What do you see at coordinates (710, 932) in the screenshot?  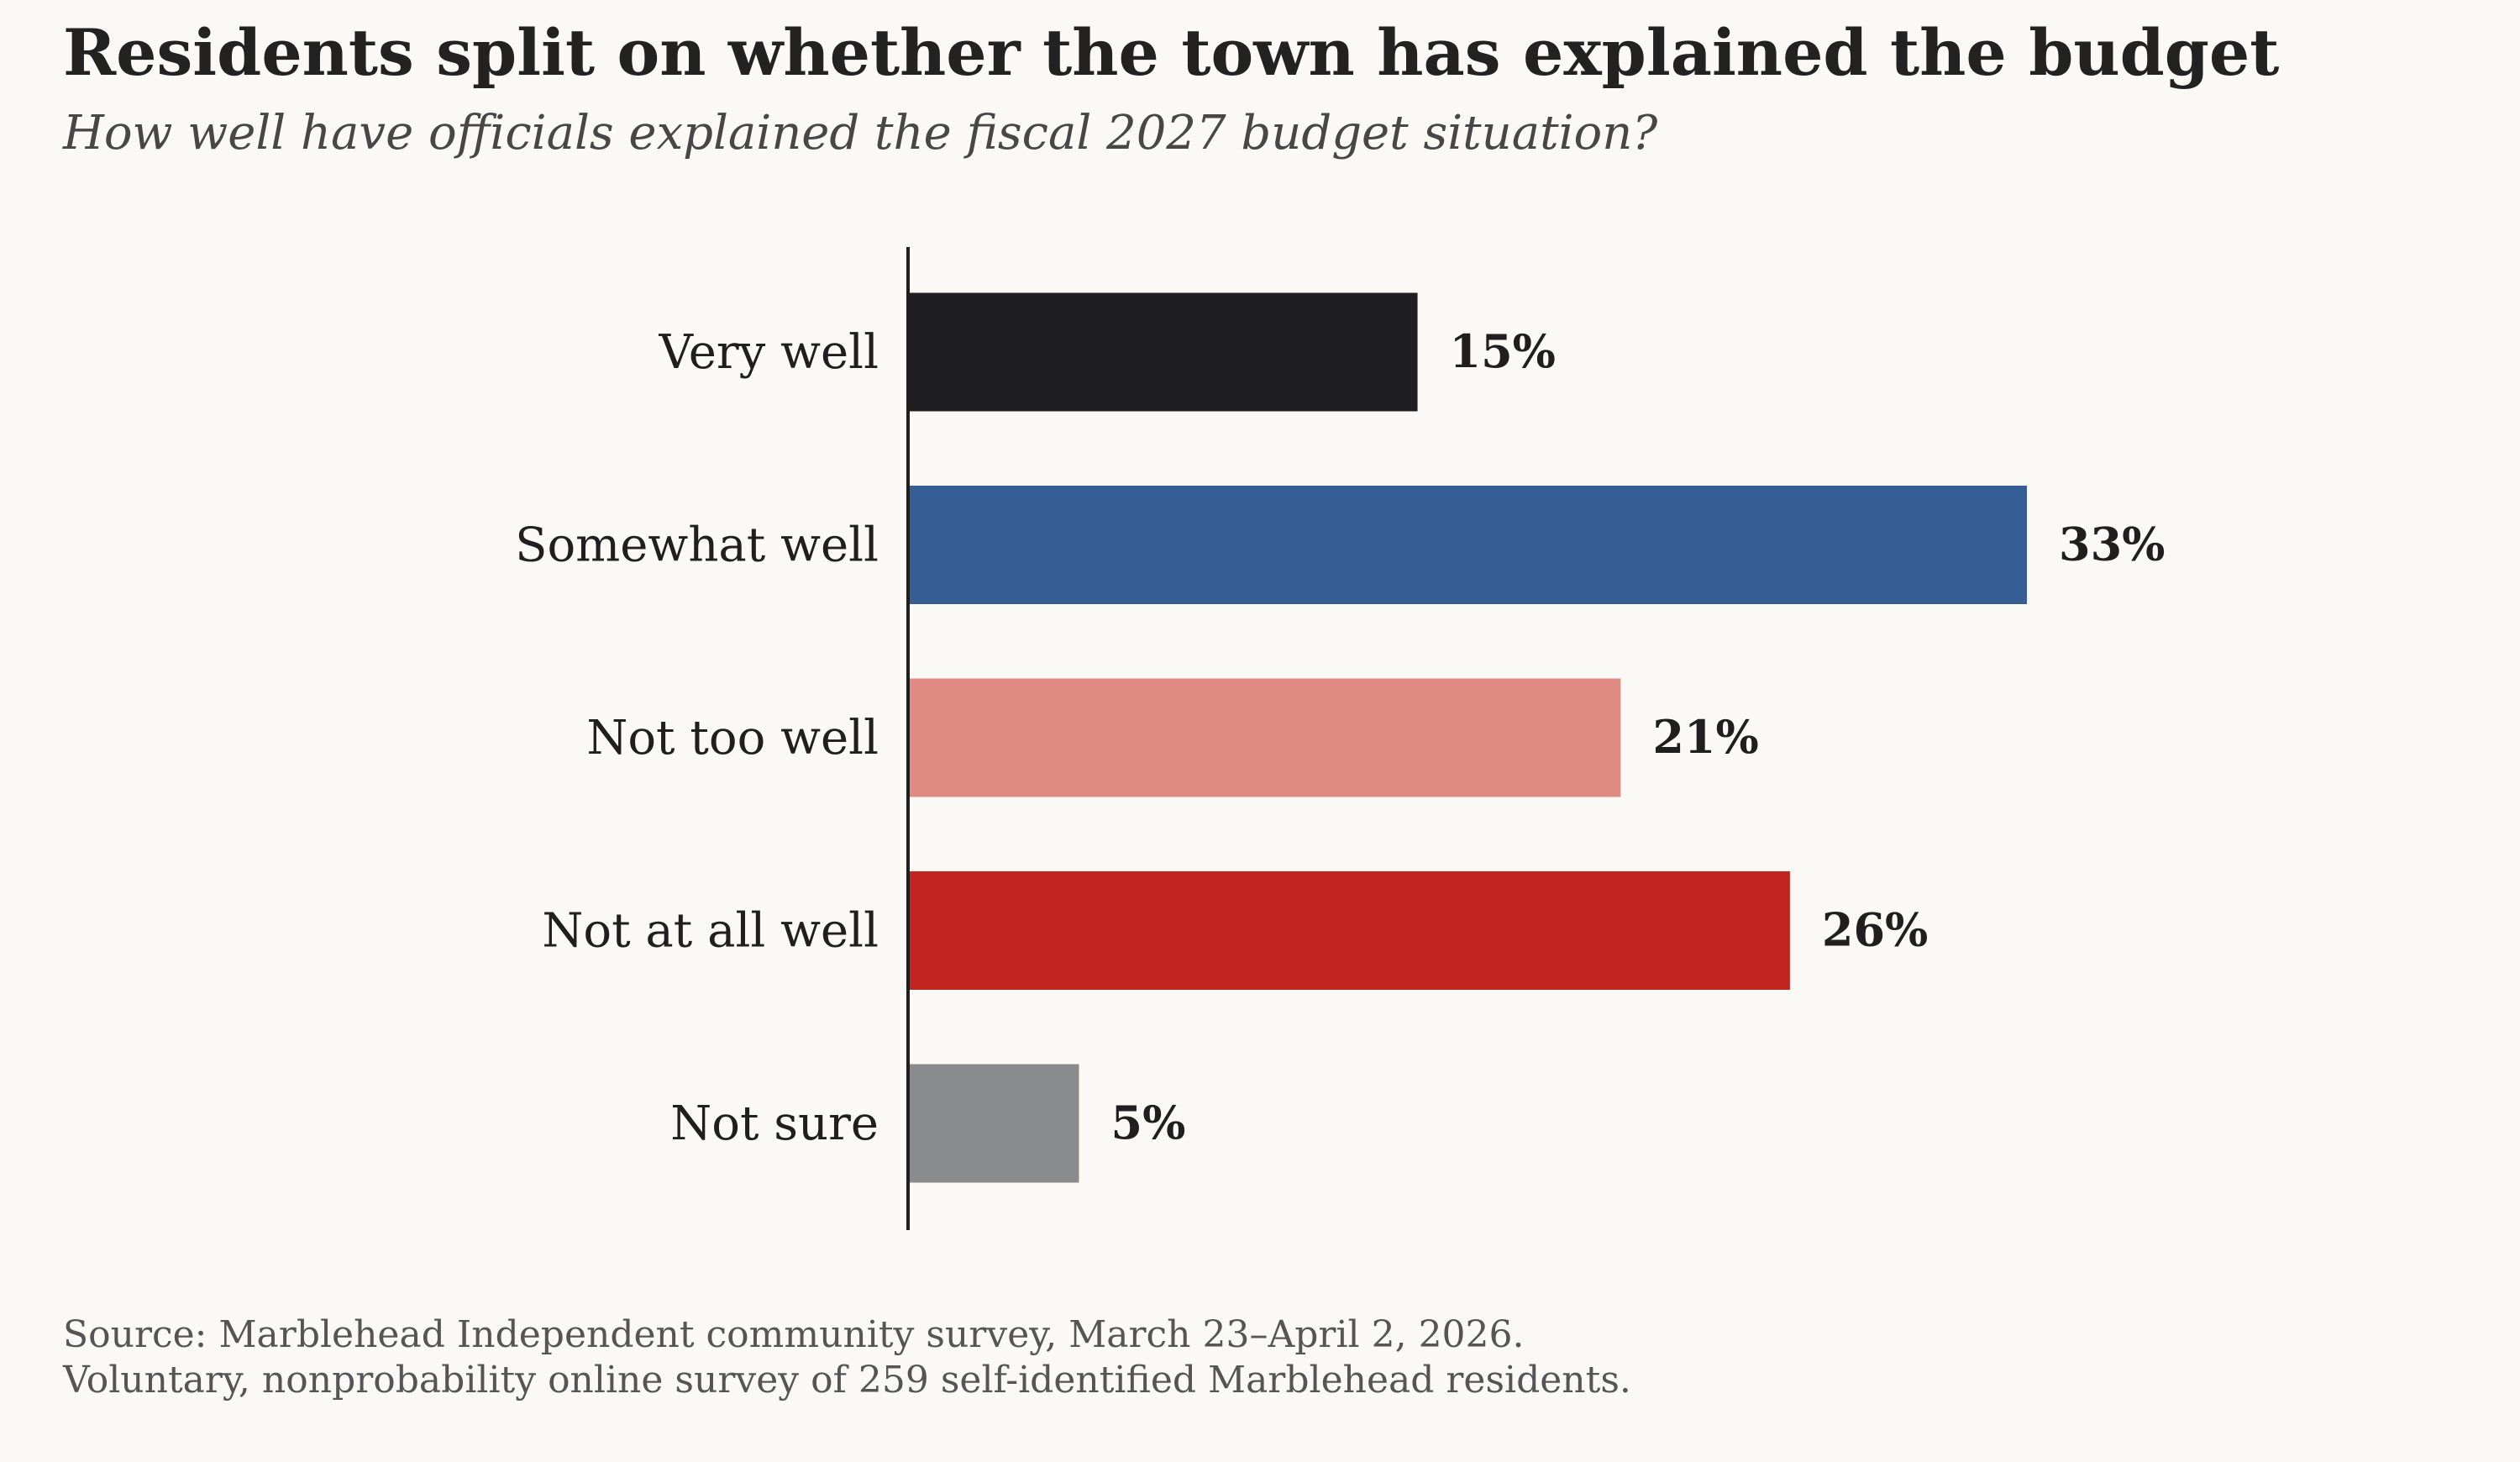 I see `category-label-not-at-all-well: Not at all well` at bounding box center [710, 932].